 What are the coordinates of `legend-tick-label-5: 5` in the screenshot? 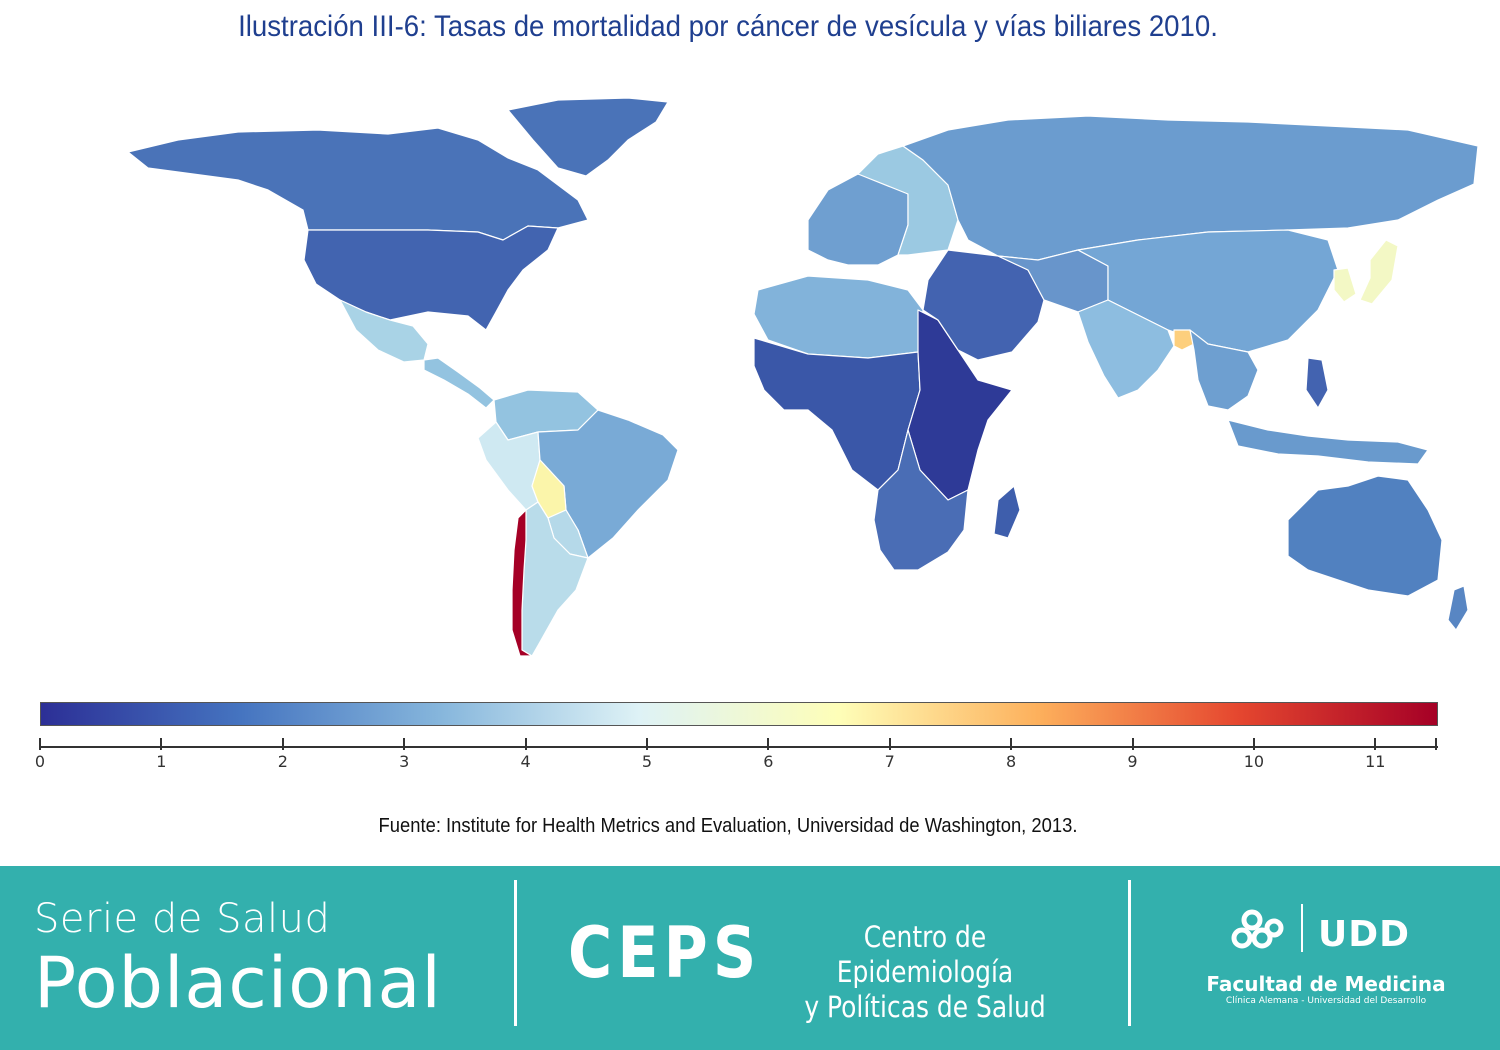 It's located at (647, 761).